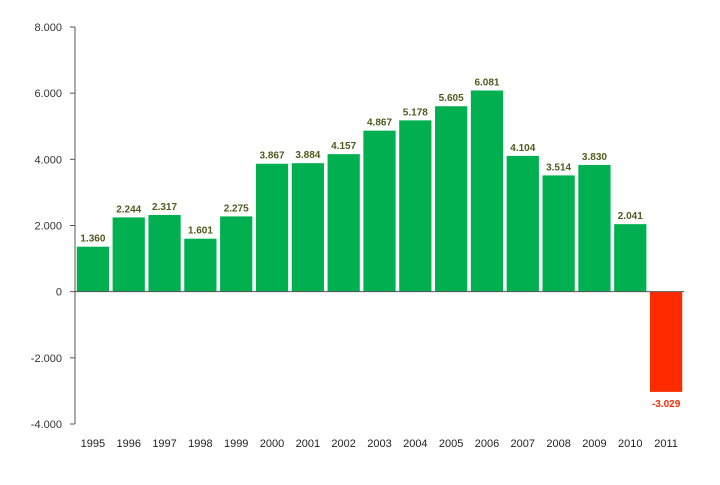 The height and width of the screenshot is (485, 720). I want to click on data-label: 1.601, so click(200, 231).